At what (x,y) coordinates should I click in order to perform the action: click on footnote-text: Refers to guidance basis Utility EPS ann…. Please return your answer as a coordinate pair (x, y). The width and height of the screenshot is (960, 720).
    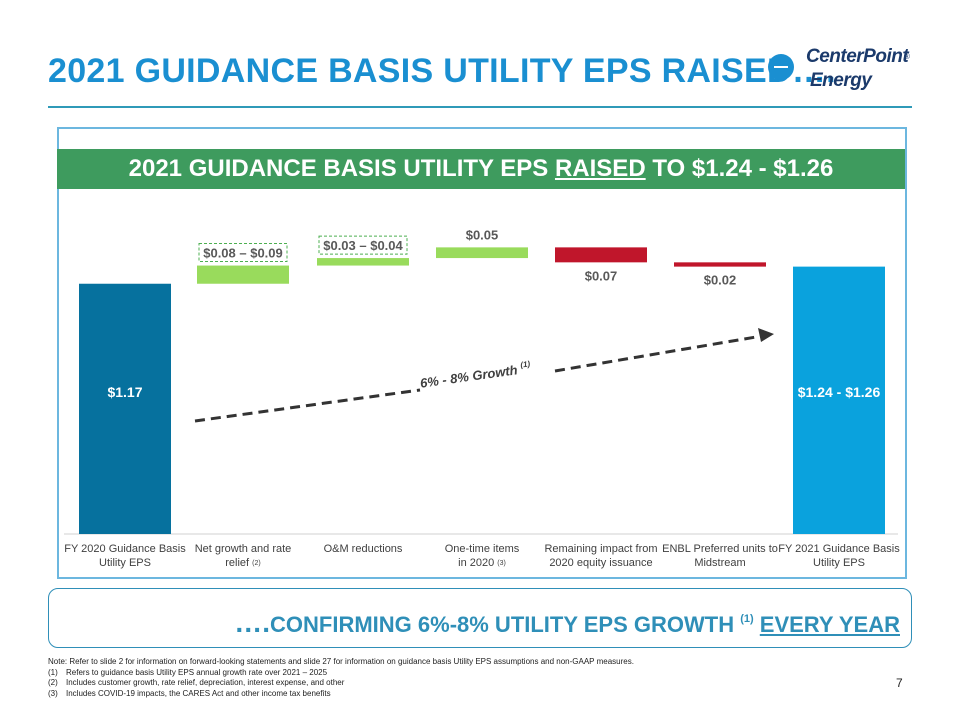
    Looking at the image, I should click on (197, 672).